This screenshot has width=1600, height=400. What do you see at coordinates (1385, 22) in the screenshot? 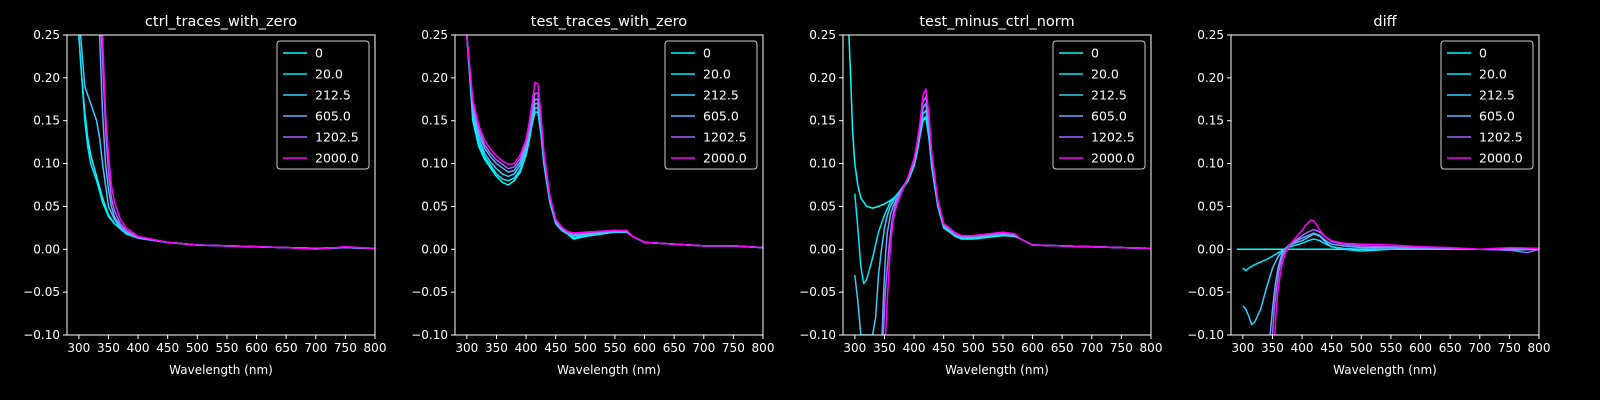
I see `chart-title: diff` at bounding box center [1385, 22].